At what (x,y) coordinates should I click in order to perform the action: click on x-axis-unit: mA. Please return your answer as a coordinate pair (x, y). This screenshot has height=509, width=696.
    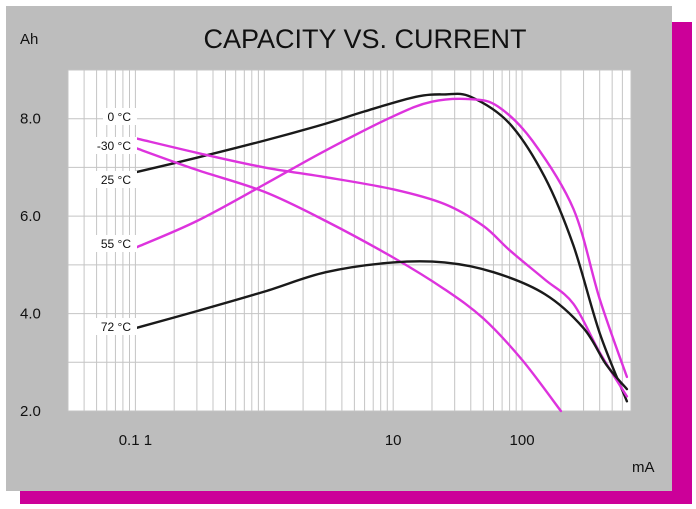
    Looking at the image, I should click on (643, 467).